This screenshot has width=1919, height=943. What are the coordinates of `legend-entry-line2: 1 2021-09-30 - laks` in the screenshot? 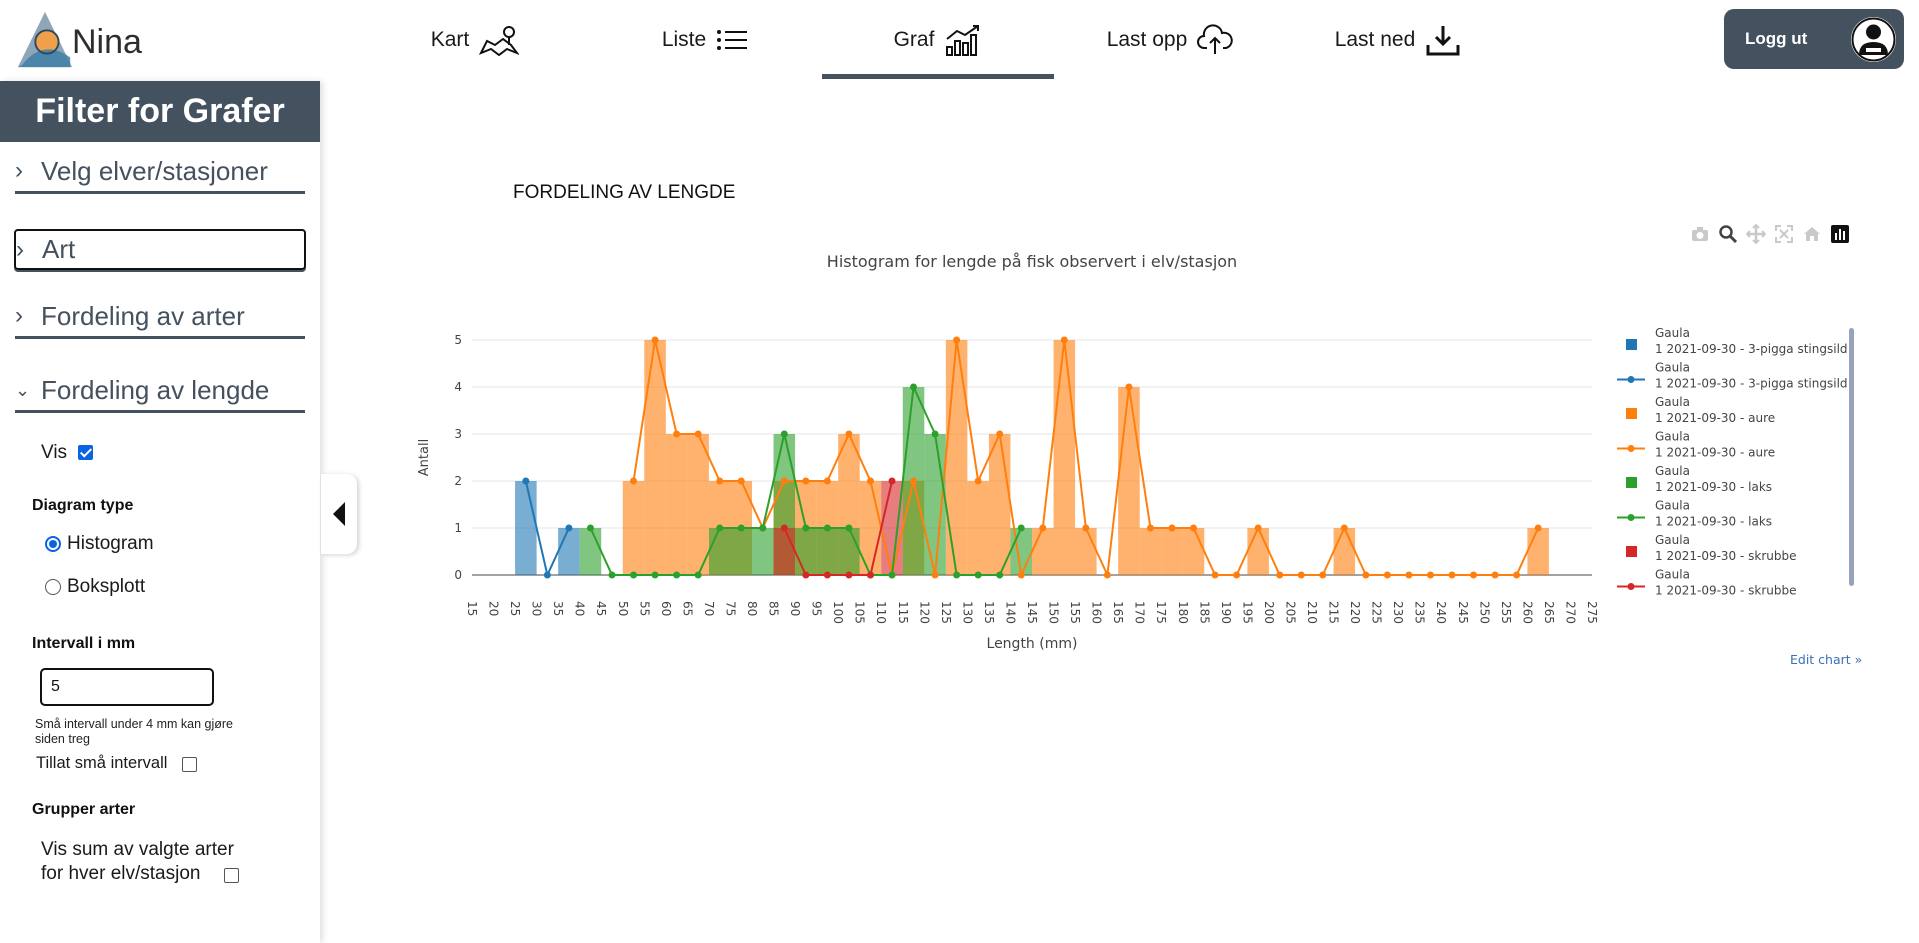 It's located at (1713, 522).